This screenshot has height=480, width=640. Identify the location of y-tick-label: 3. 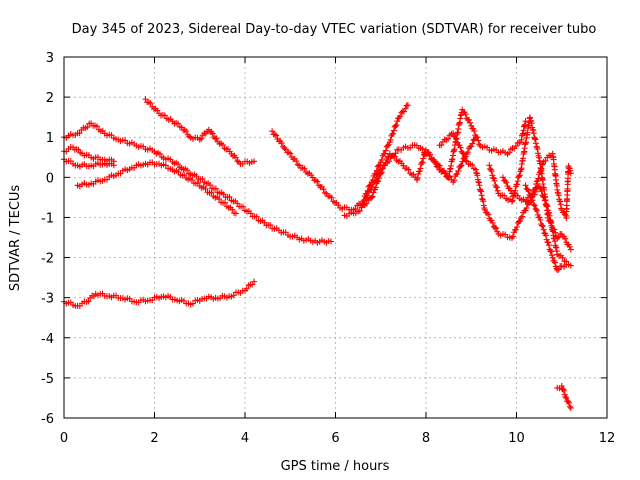
(50, 58).